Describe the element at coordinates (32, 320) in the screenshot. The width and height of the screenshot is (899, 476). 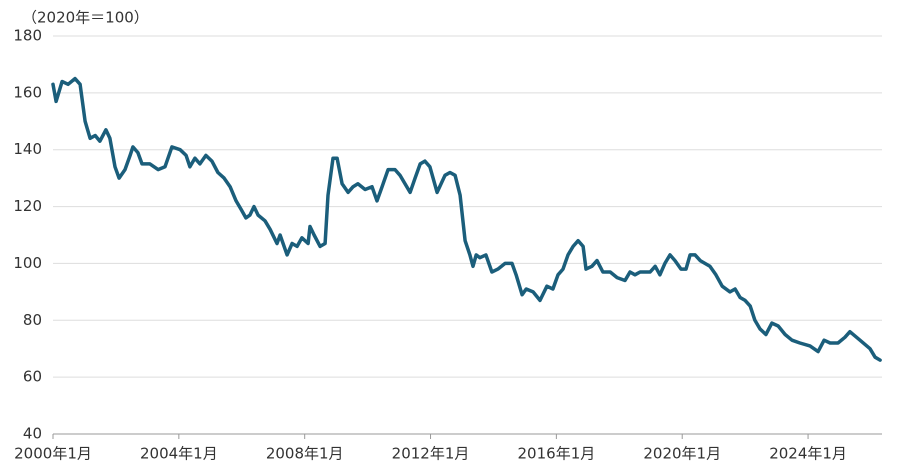
I see `y-tick-label: 80` at that location.